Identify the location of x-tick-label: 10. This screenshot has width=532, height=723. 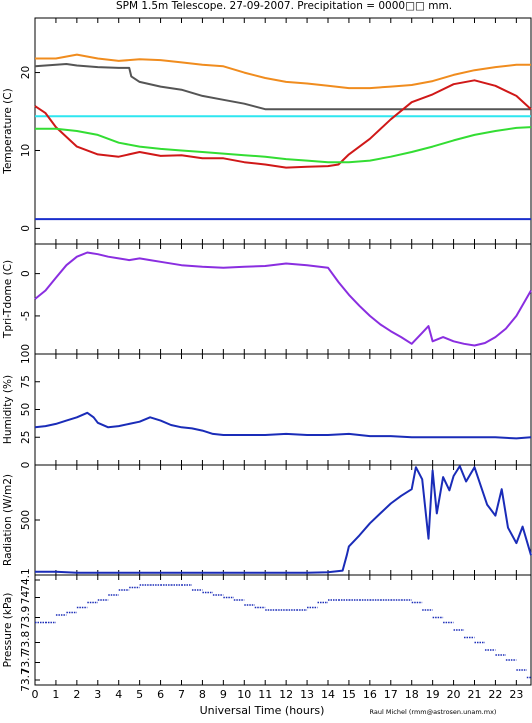
(244, 694).